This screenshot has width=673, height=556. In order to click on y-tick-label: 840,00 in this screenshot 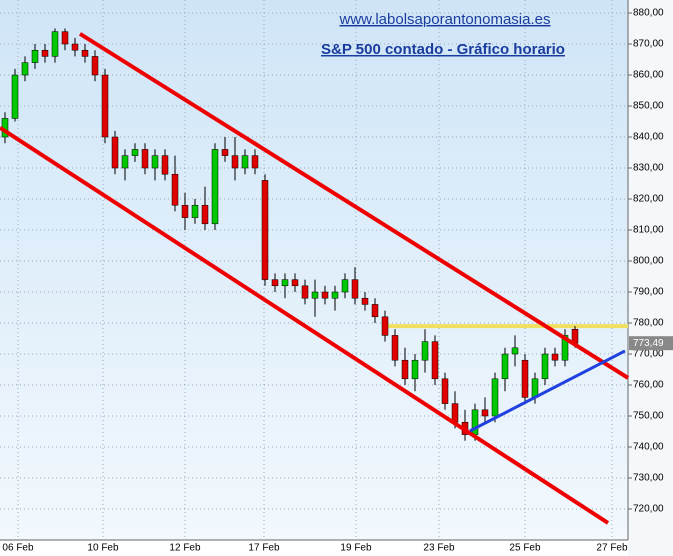, I will do `click(648, 137)`.